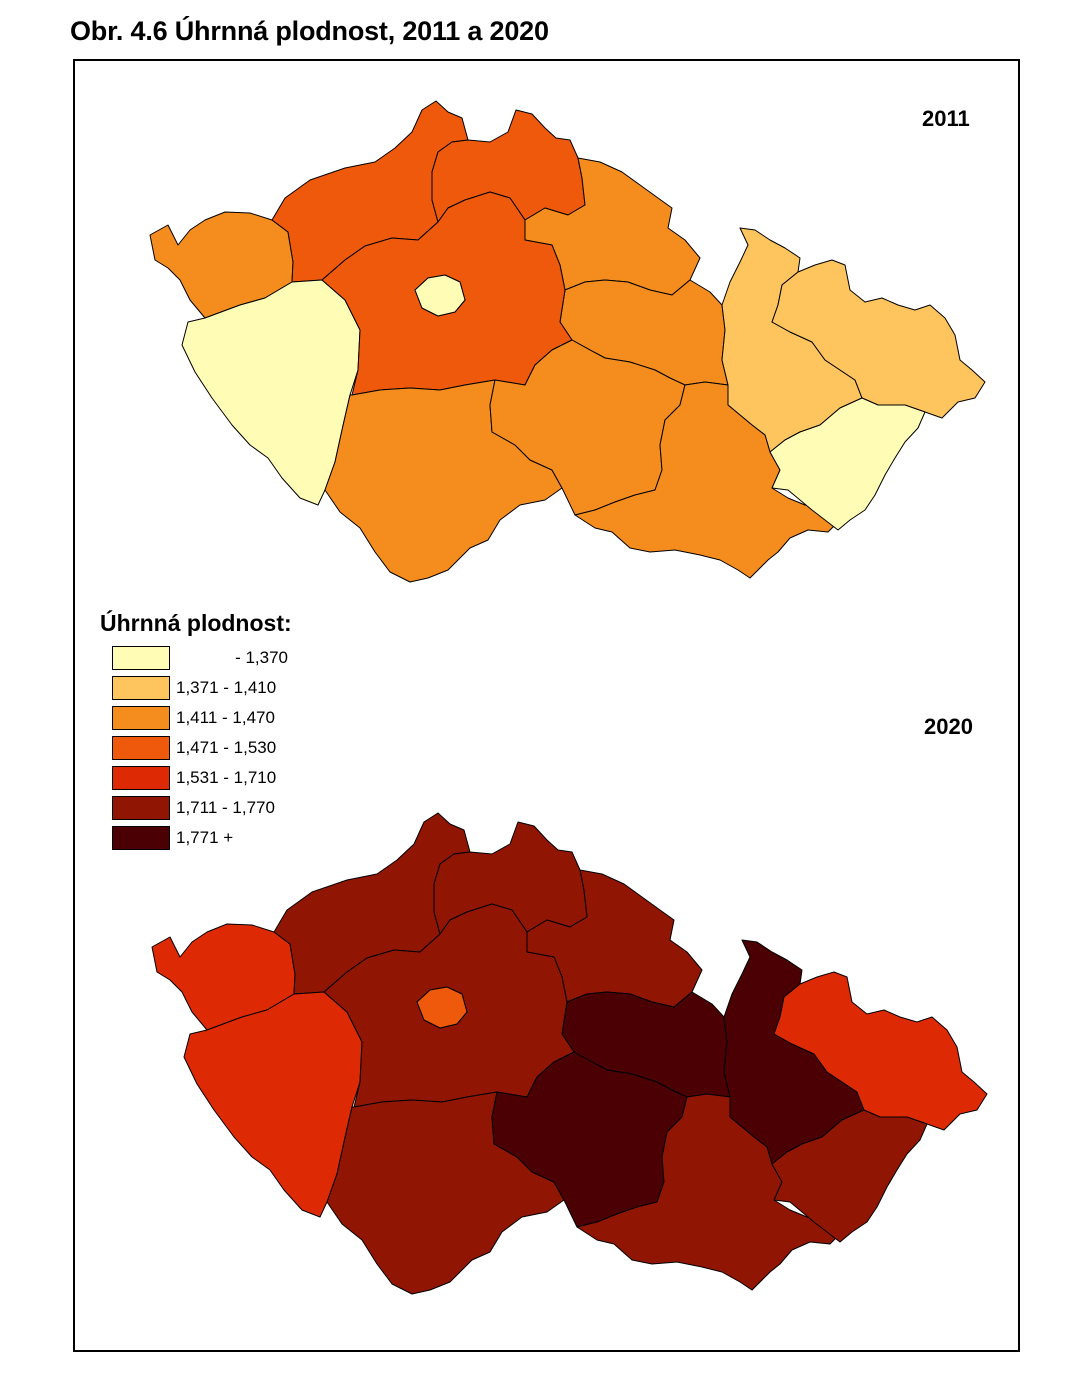 The height and width of the screenshot is (1395, 1080). What do you see at coordinates (225, 717) in the screenshot?
I see `legend-label: 1,411 - 1,470` at bounding box center [225, 717].